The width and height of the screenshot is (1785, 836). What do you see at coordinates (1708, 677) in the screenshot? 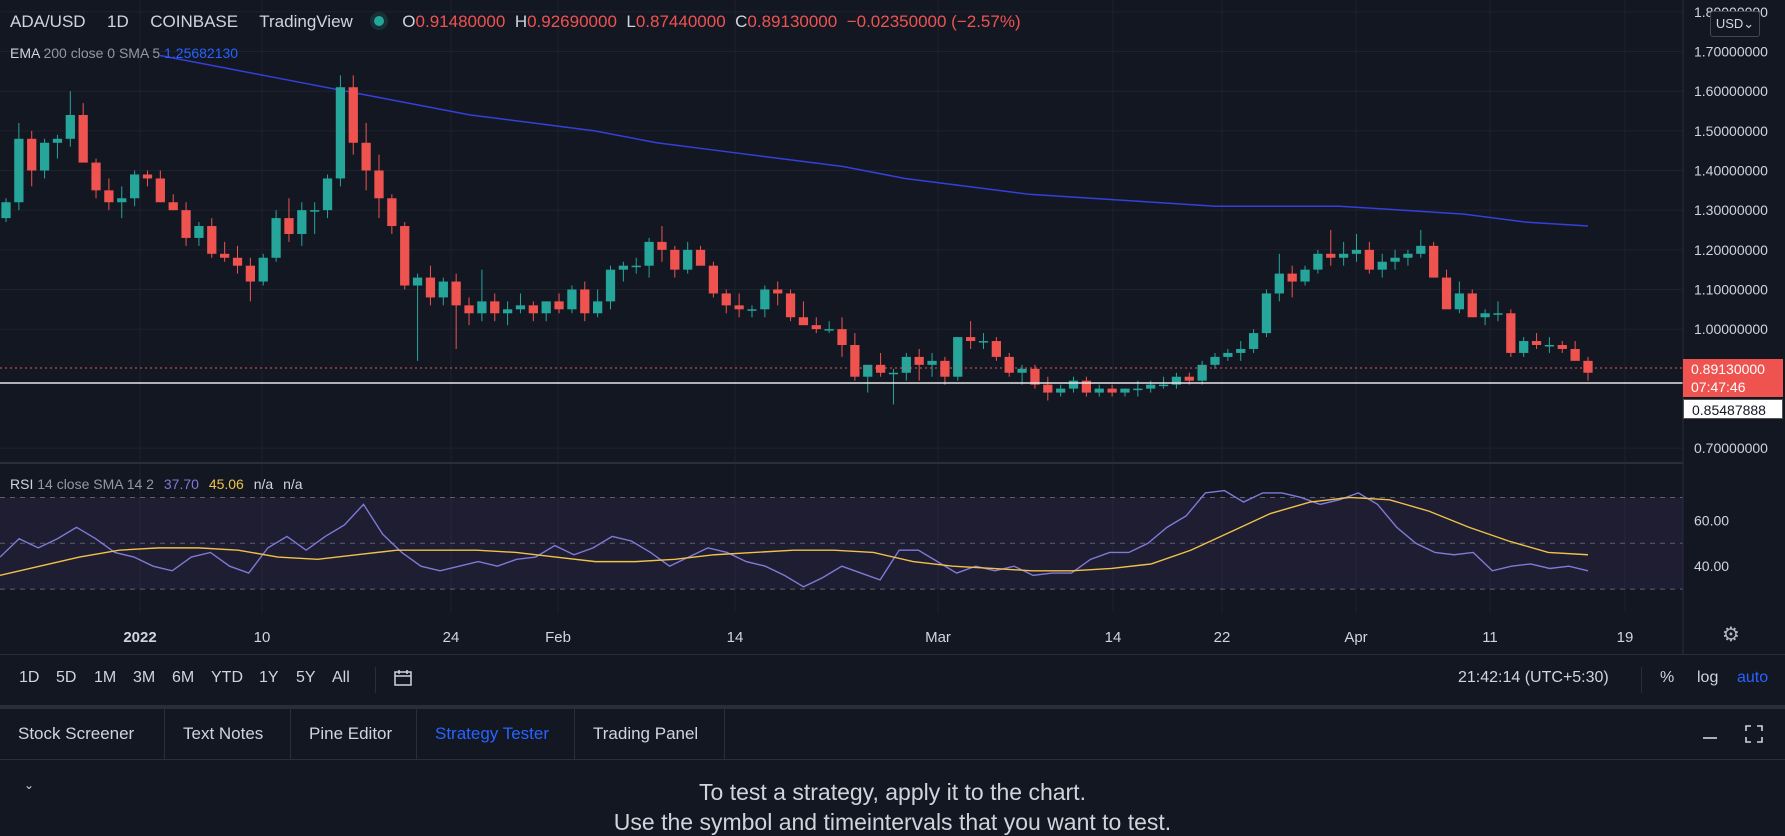
I see `log-toggle: log` at bounding box center [1708, 677].